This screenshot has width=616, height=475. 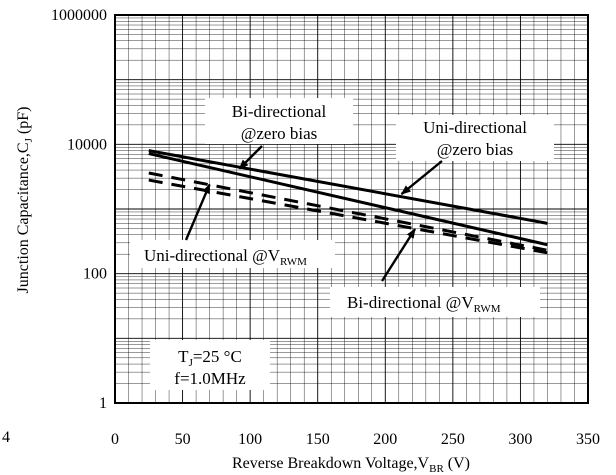 What do you see at coordinates (520, 439) in the screenshot?
I see `x-tick-label: 300` at bounding box center [520, 439].